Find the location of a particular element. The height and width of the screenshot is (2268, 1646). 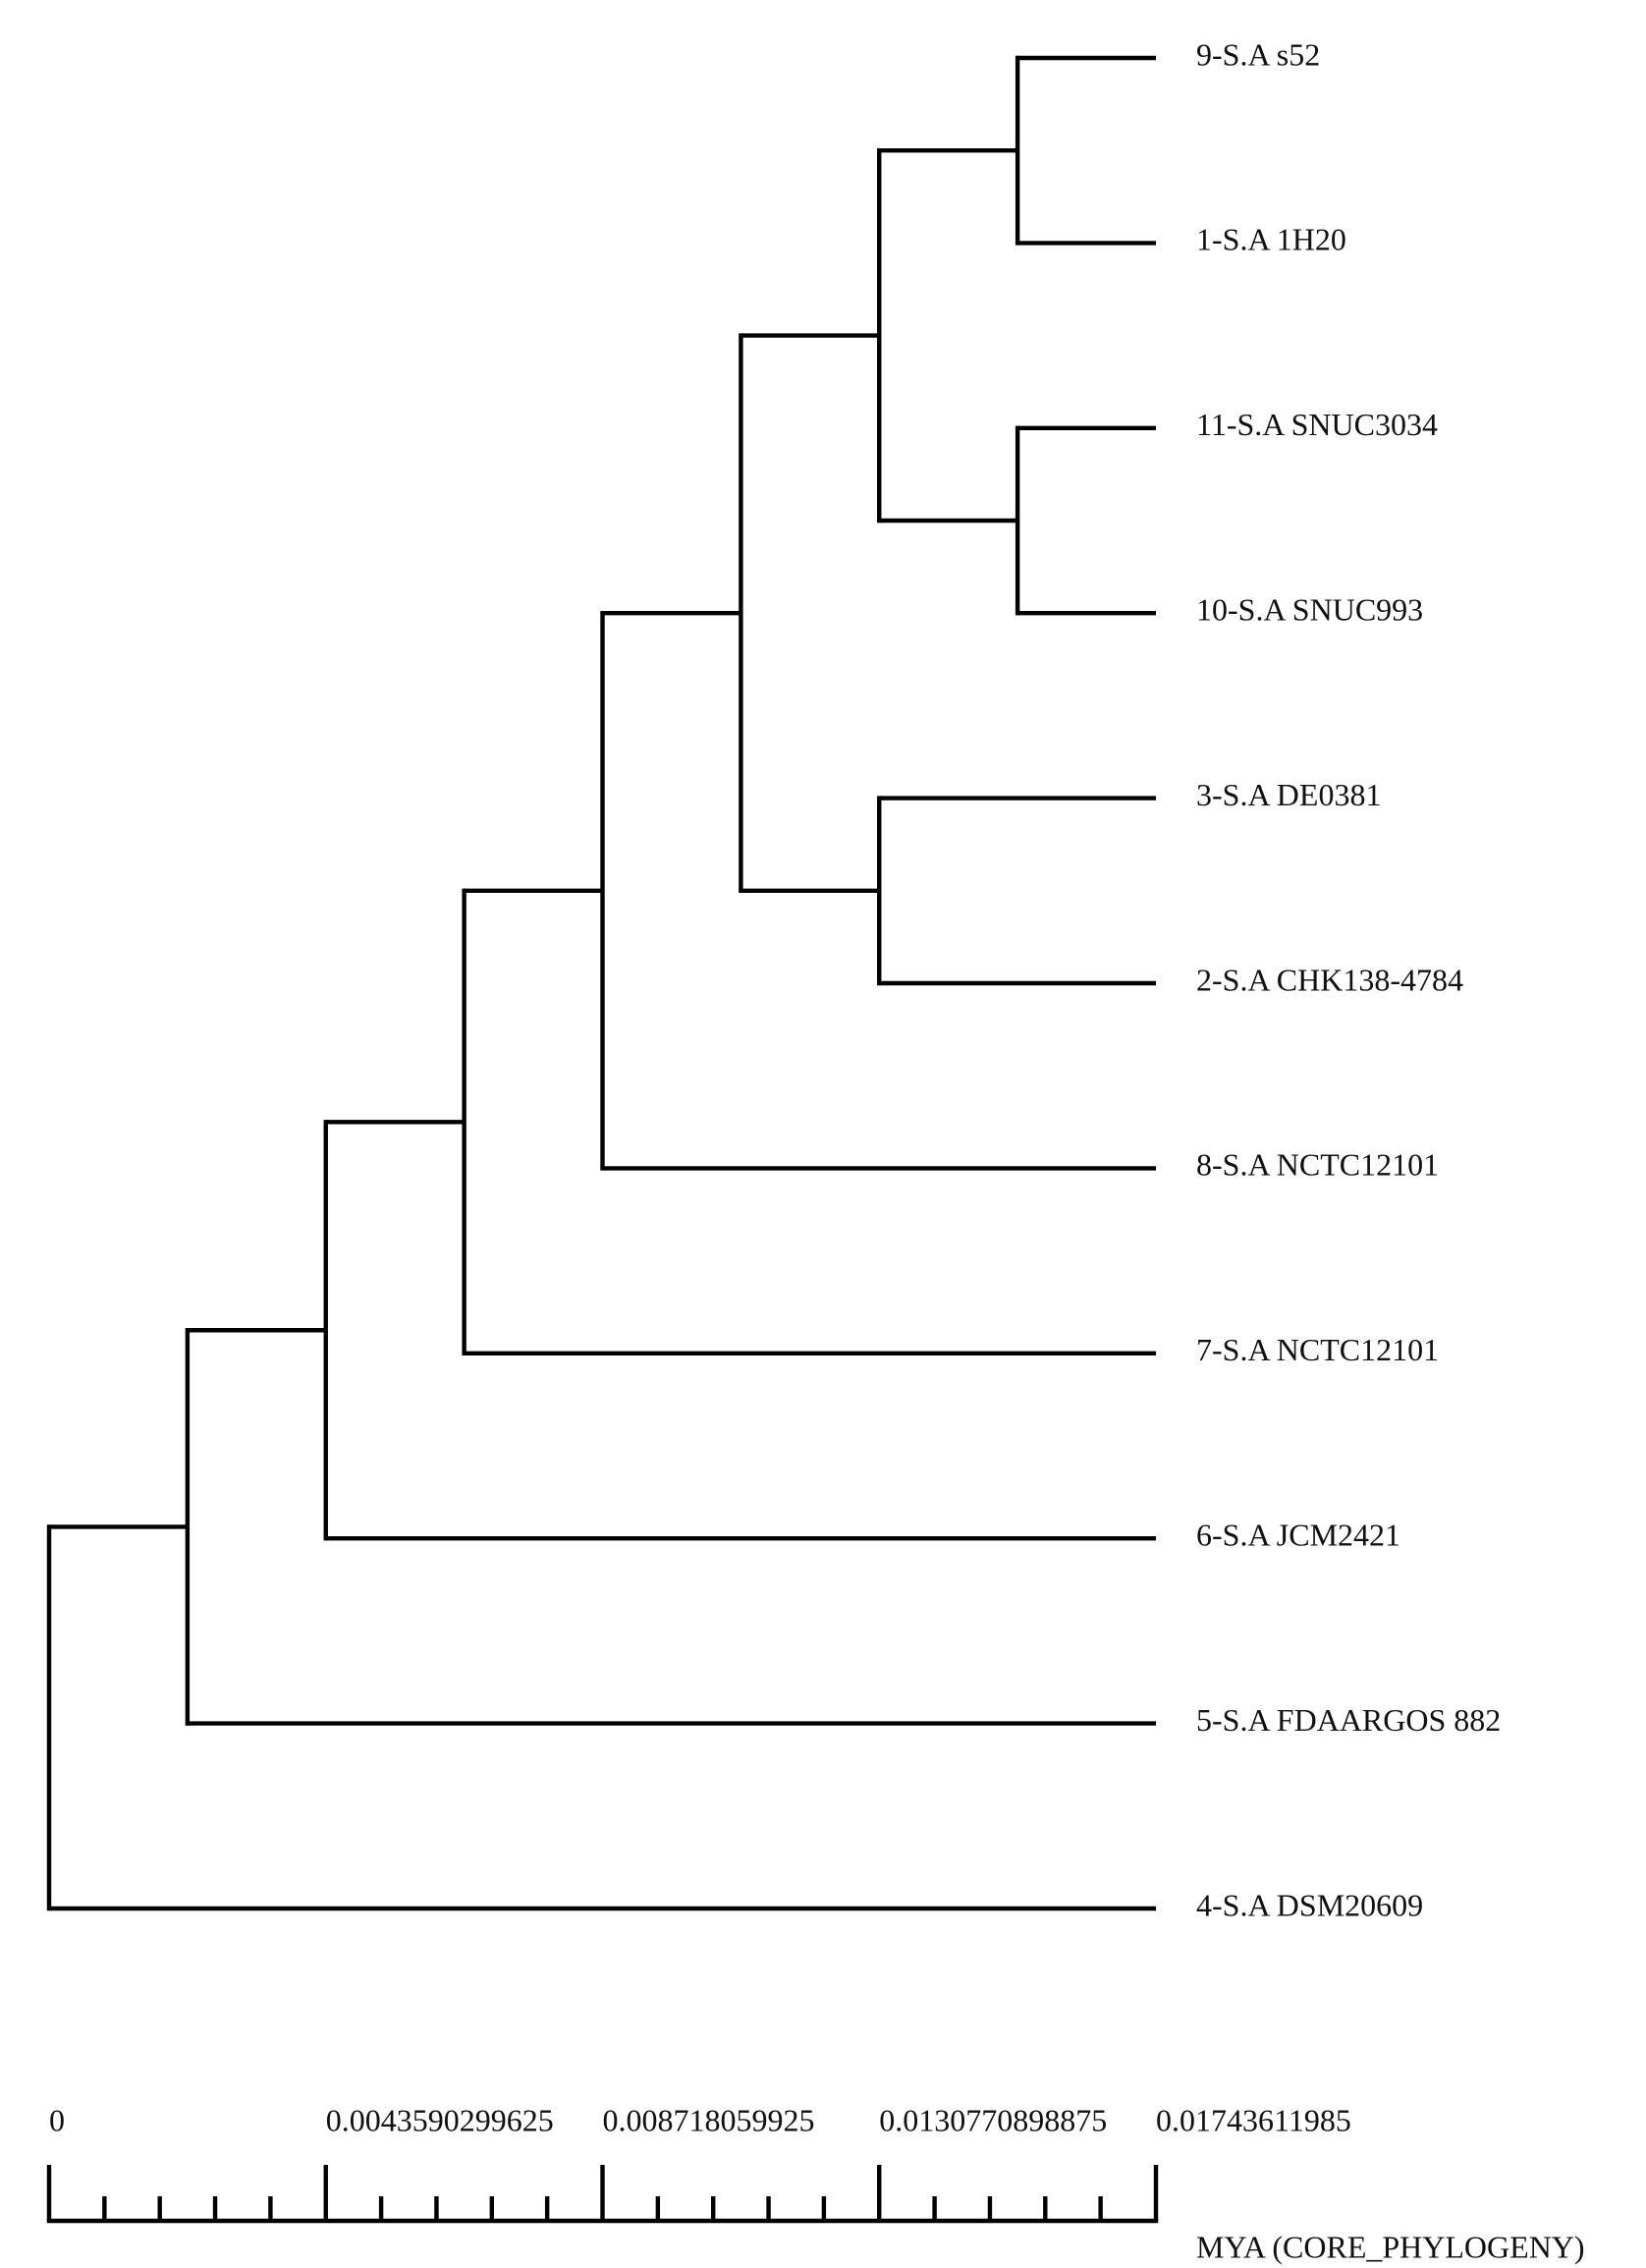

leaf-label: 8-S.A NCTC12101 is located at coordinates (1318, 1165).